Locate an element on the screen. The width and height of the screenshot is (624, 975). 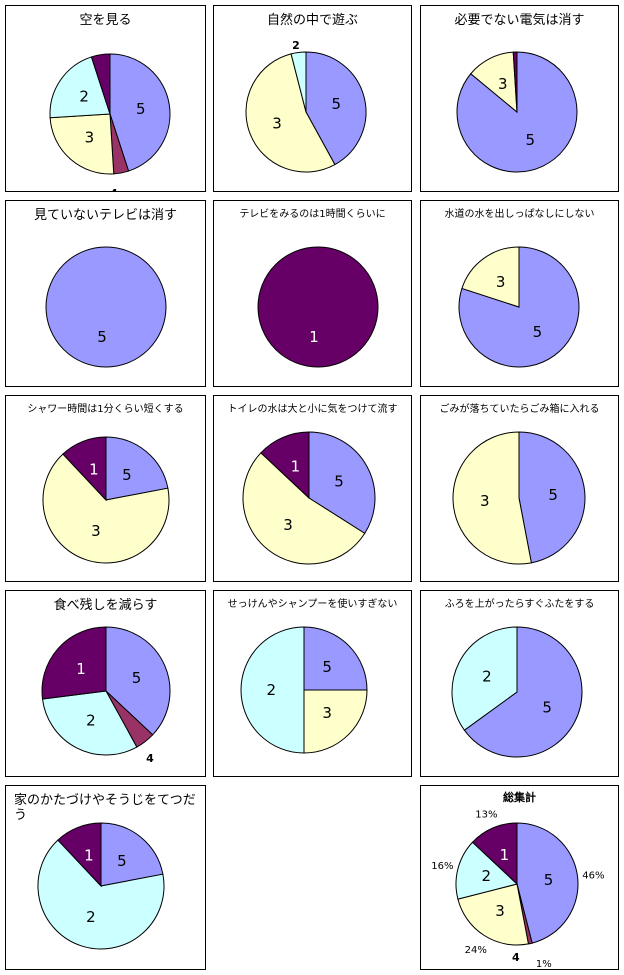
pie-chart-panel: トイレの水は大と小に気をつけて流す 5 3 1 is located at coordinates (312, 488).